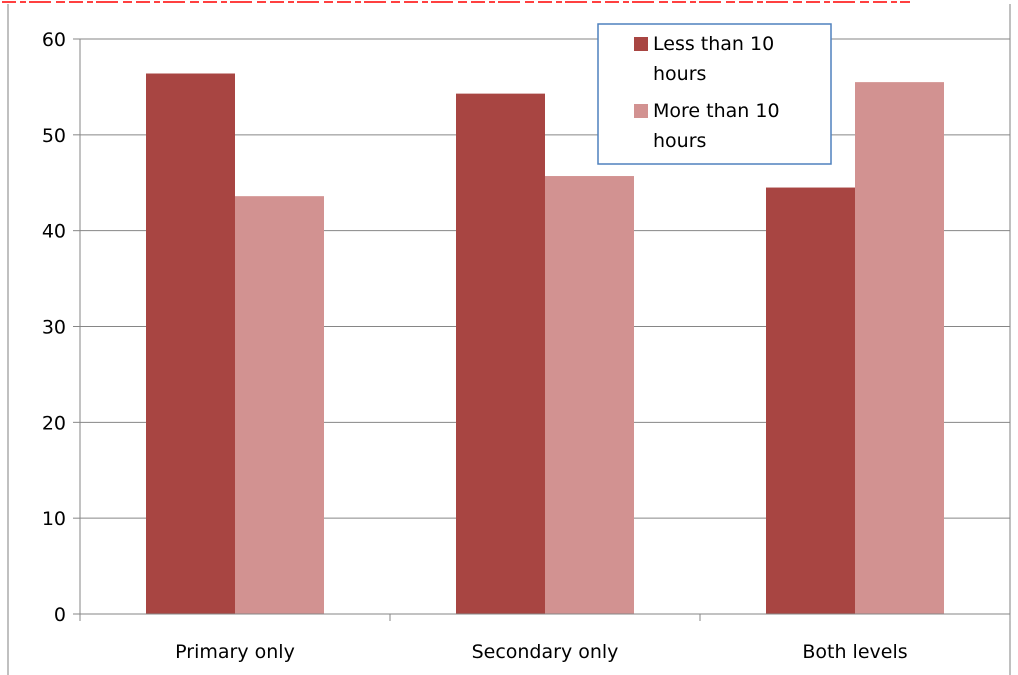  I want to click on legend: Less than 10 hours More than 10 hours, so click(714, 94).